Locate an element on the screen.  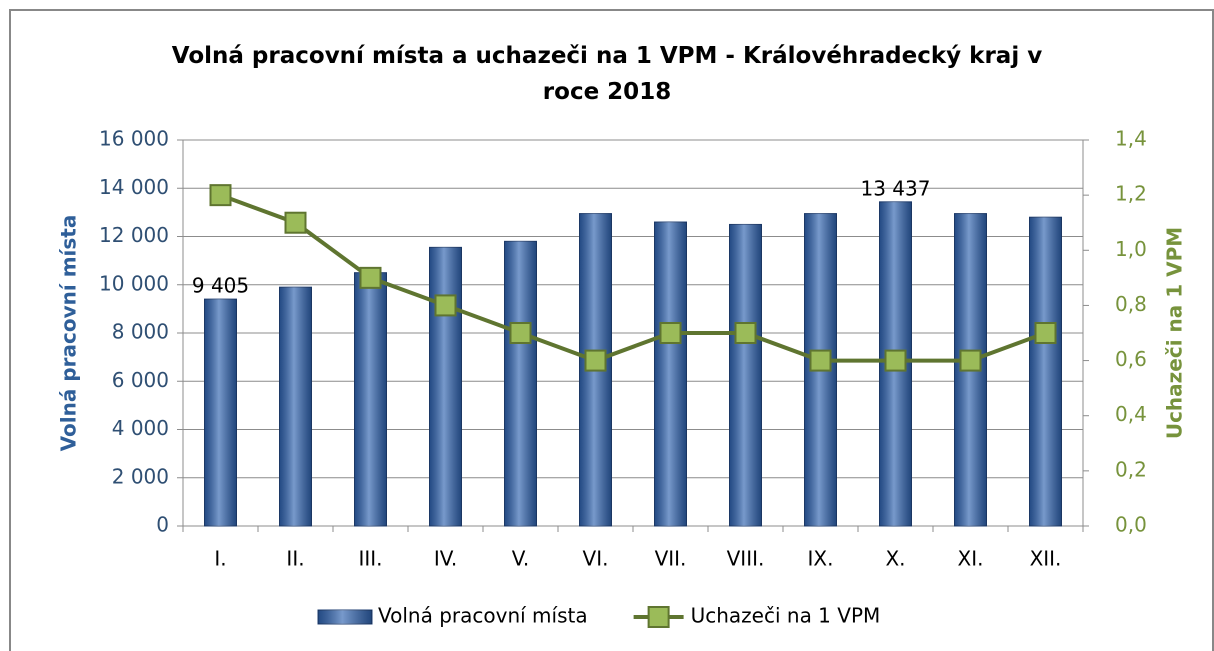
x-tick-label: IX. is located at coordinates (821, 559).